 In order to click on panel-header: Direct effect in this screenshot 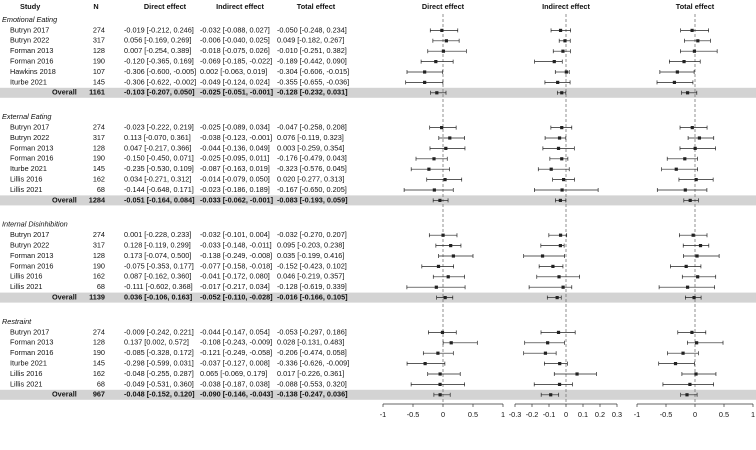, I will do `click(443, 6)`.